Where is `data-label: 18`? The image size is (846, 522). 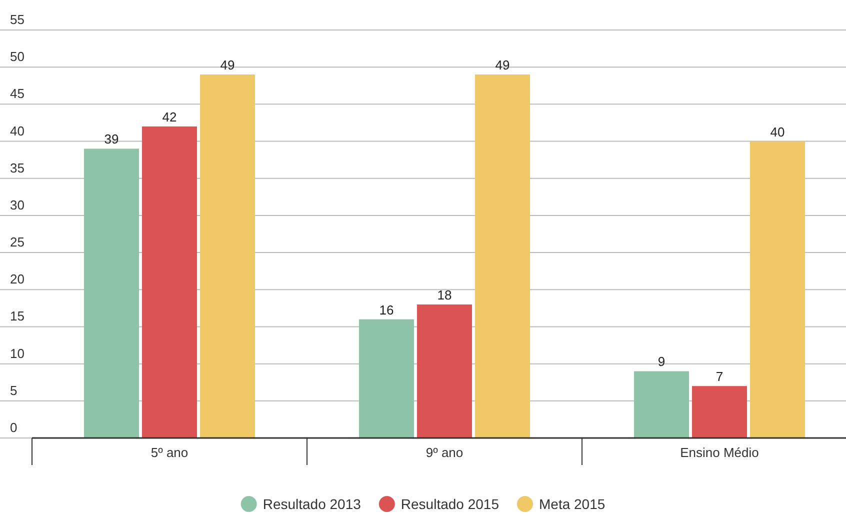
data-label: 18 is located at coordinates (444, 294).